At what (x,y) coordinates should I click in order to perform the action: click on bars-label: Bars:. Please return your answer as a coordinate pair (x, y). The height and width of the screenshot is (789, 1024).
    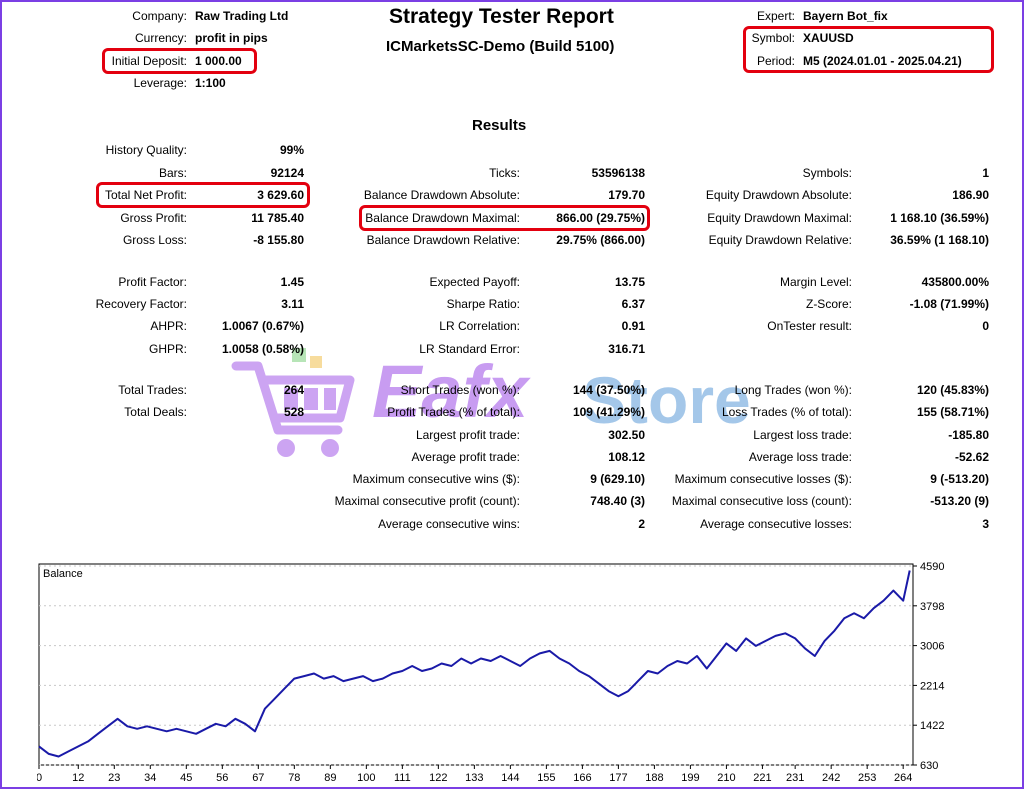
    Looking at the image, I should click on (172, 173).